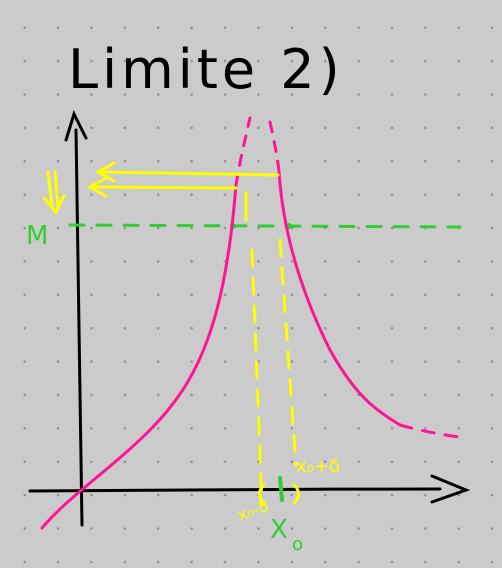  I want to click on guide-down-arrow-second, so click(56, 189).